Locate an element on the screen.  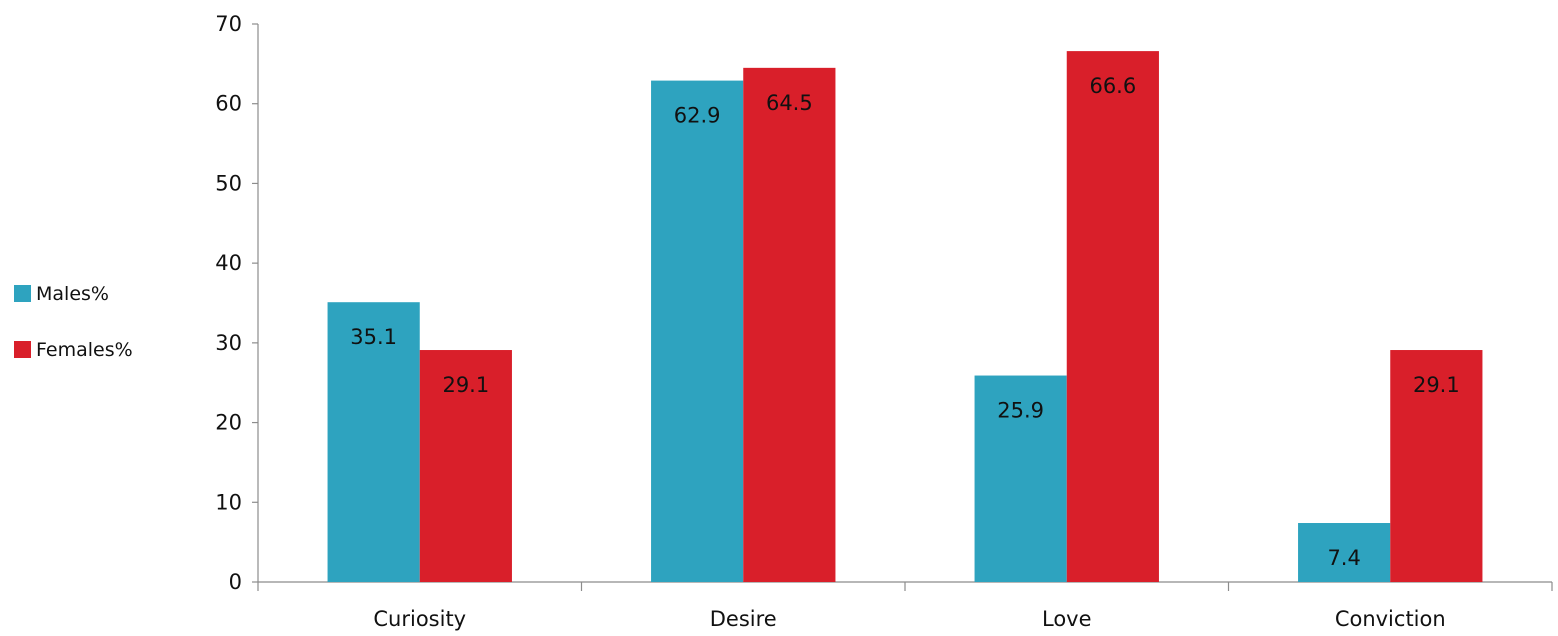
bar-curiosity-males is located at coordinates (373, 442).